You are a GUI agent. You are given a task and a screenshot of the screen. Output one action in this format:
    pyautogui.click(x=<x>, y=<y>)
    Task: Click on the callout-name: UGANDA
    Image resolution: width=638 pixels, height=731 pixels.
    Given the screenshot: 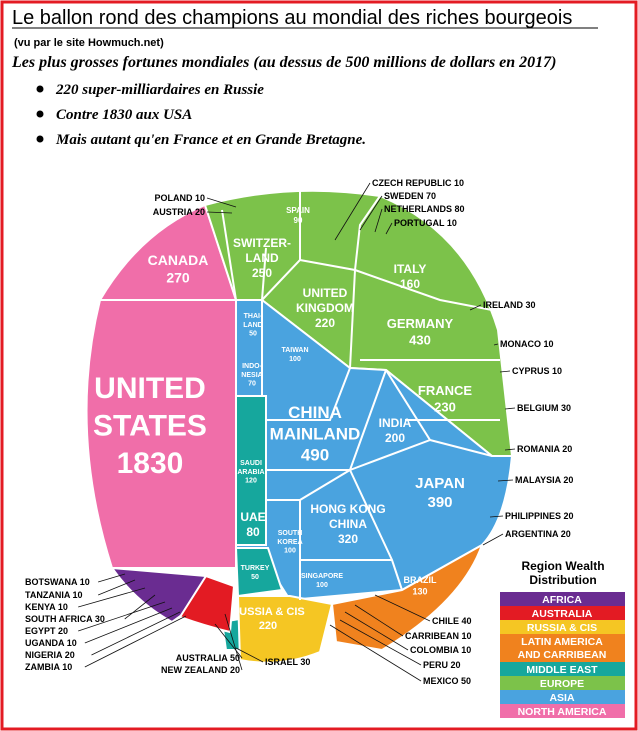 What is the action you would take?
    pyautogui.click(x=45, y=643)
    